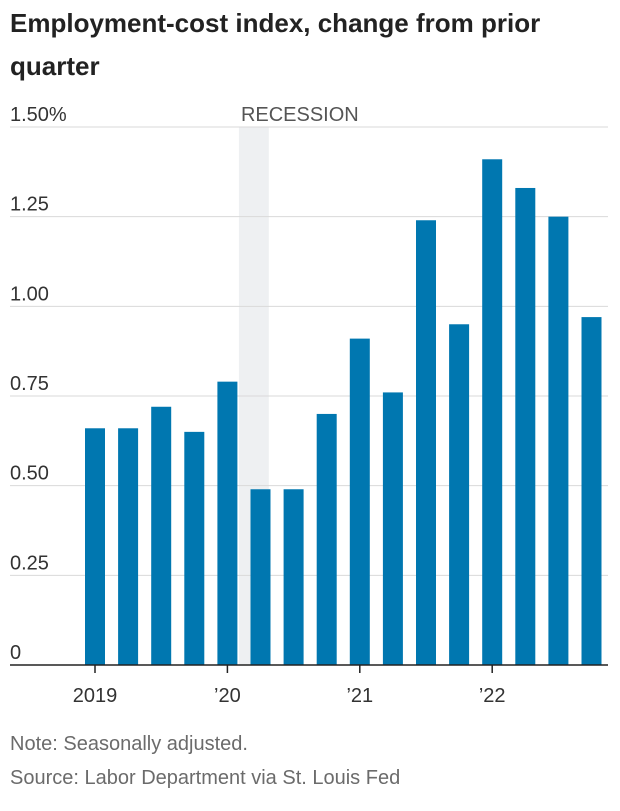 This screenshot has width=620, height=811. Describe the element at coordinates (29, 384) in the screenshot. I see `y-tick-label: 0.75` at that location.